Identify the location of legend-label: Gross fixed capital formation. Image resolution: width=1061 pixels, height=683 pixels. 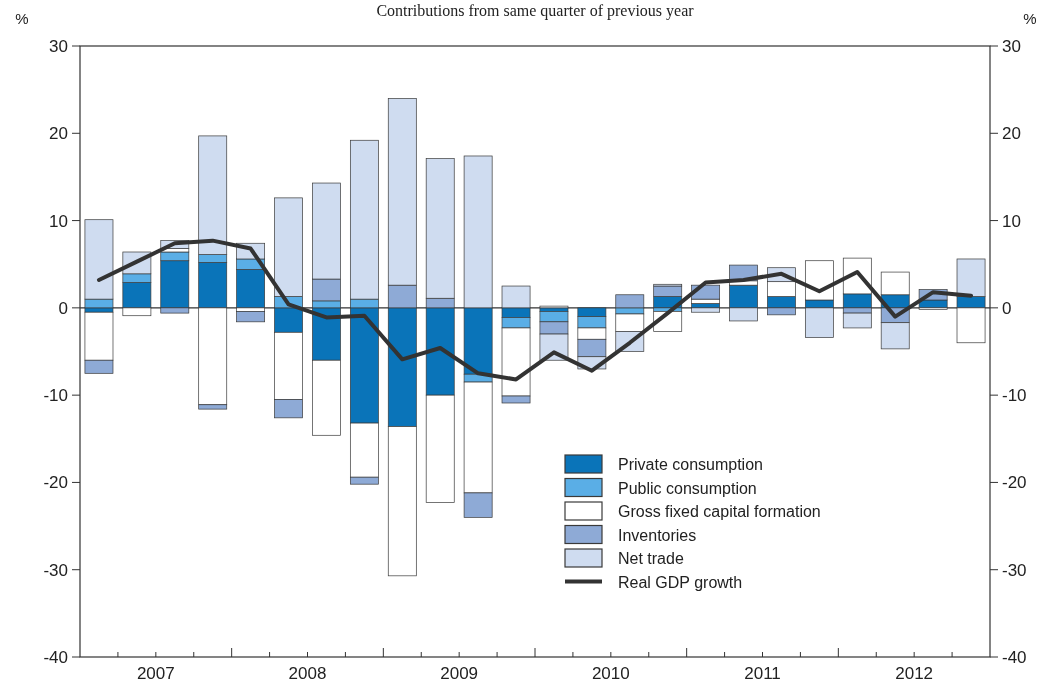
(719, 511).